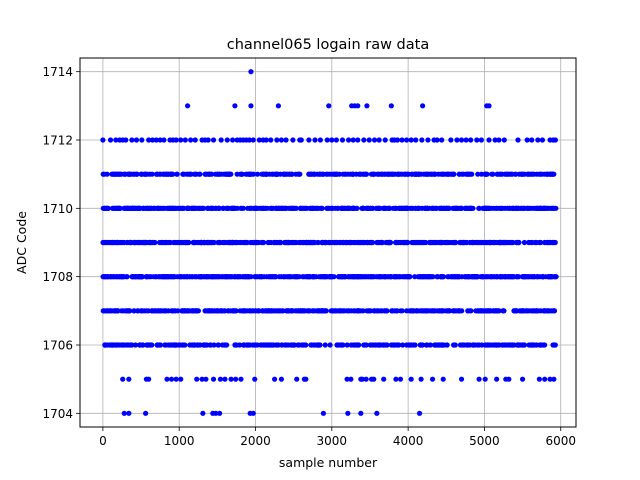 This screenshot has height=480, width=640. What do you see at coordinates (57, 346) in the screenshot?
I see `y-tick-label: 1706` at bounding box center [57, 346].